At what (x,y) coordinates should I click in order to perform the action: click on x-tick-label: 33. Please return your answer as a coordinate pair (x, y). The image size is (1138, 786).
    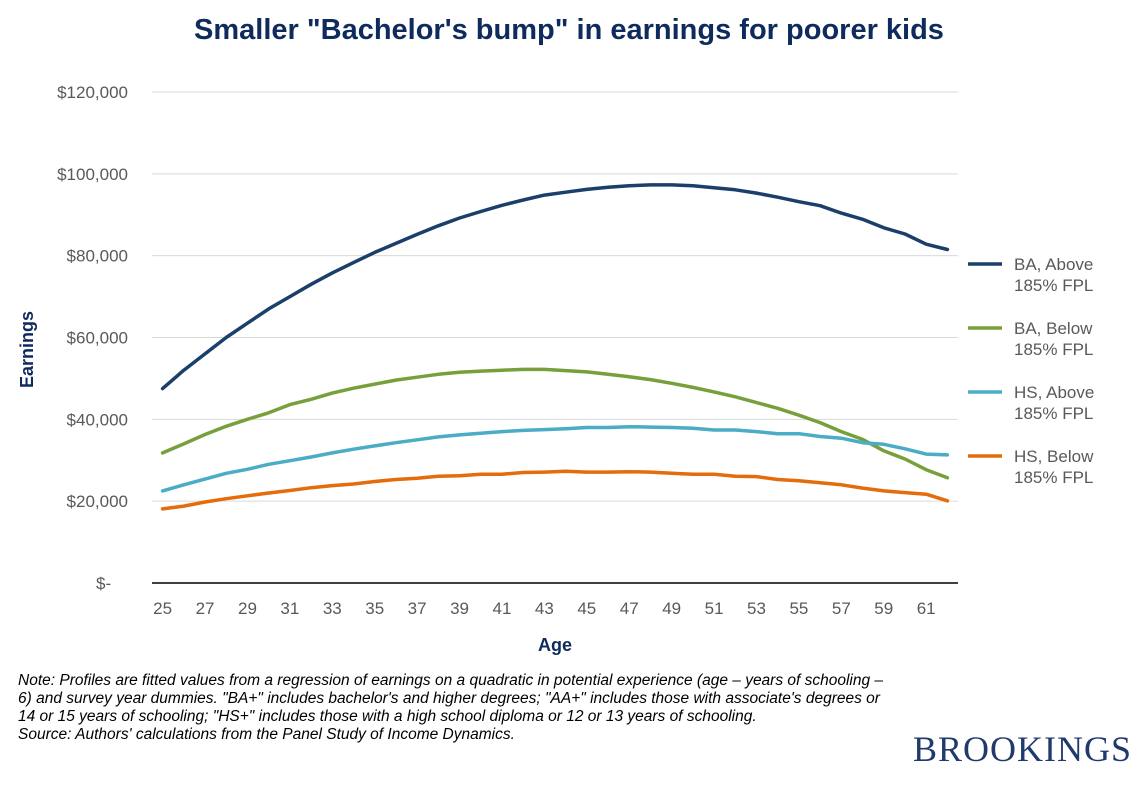
    Looking at the image, I should click on (332, 608).